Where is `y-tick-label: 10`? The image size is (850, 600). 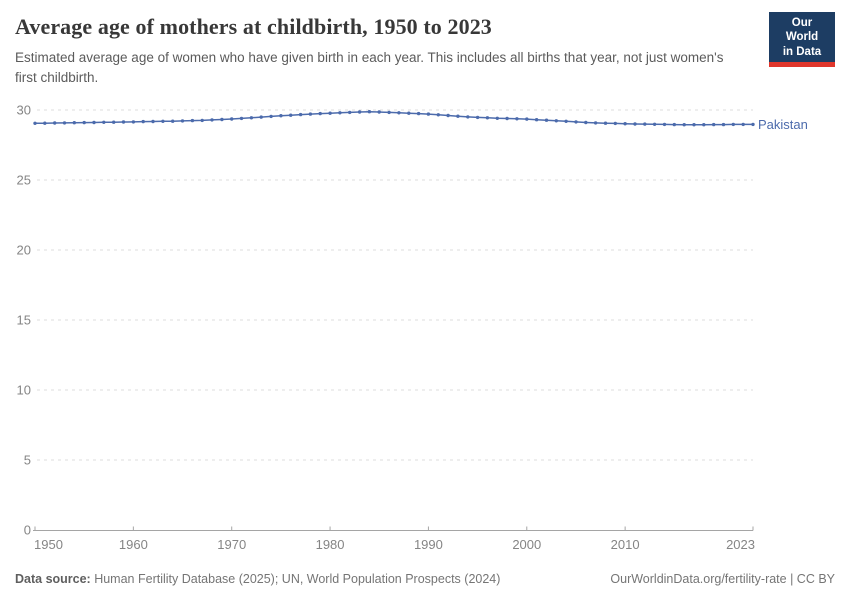
y-tick-label: 10 is located at coordinates (24, 390).